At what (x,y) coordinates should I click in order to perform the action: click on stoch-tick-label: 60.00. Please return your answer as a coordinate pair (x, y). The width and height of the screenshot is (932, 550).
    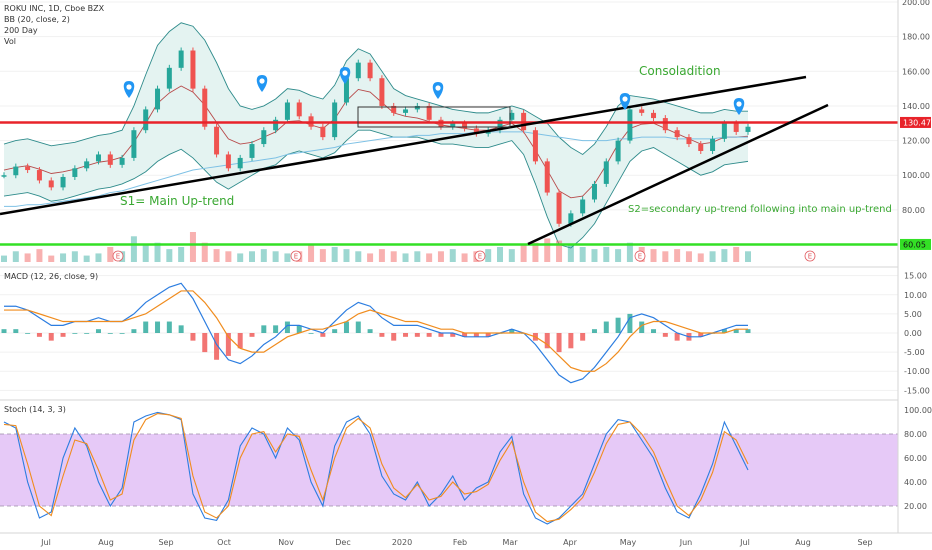
    Looking at the image, I should click on (915, 458).